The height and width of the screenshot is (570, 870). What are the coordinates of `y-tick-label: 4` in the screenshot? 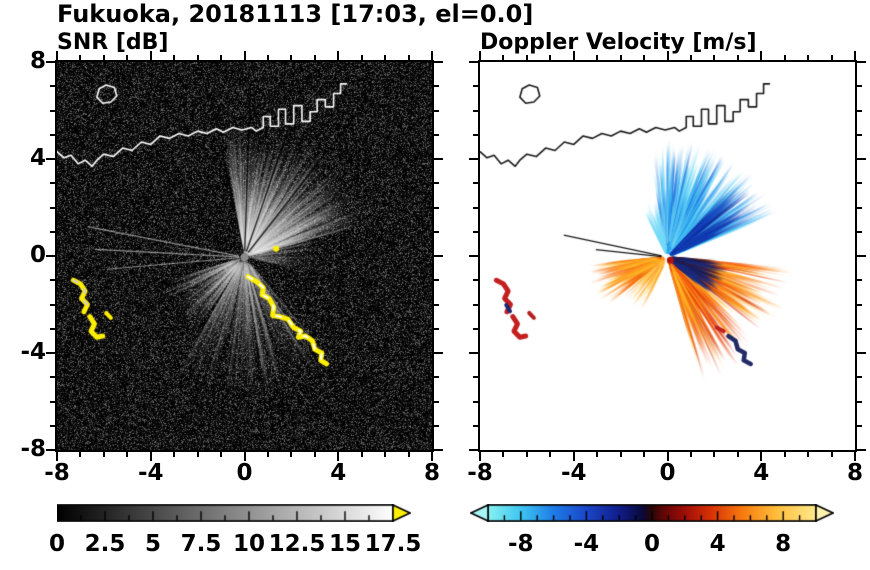 It's located at (37, 158).